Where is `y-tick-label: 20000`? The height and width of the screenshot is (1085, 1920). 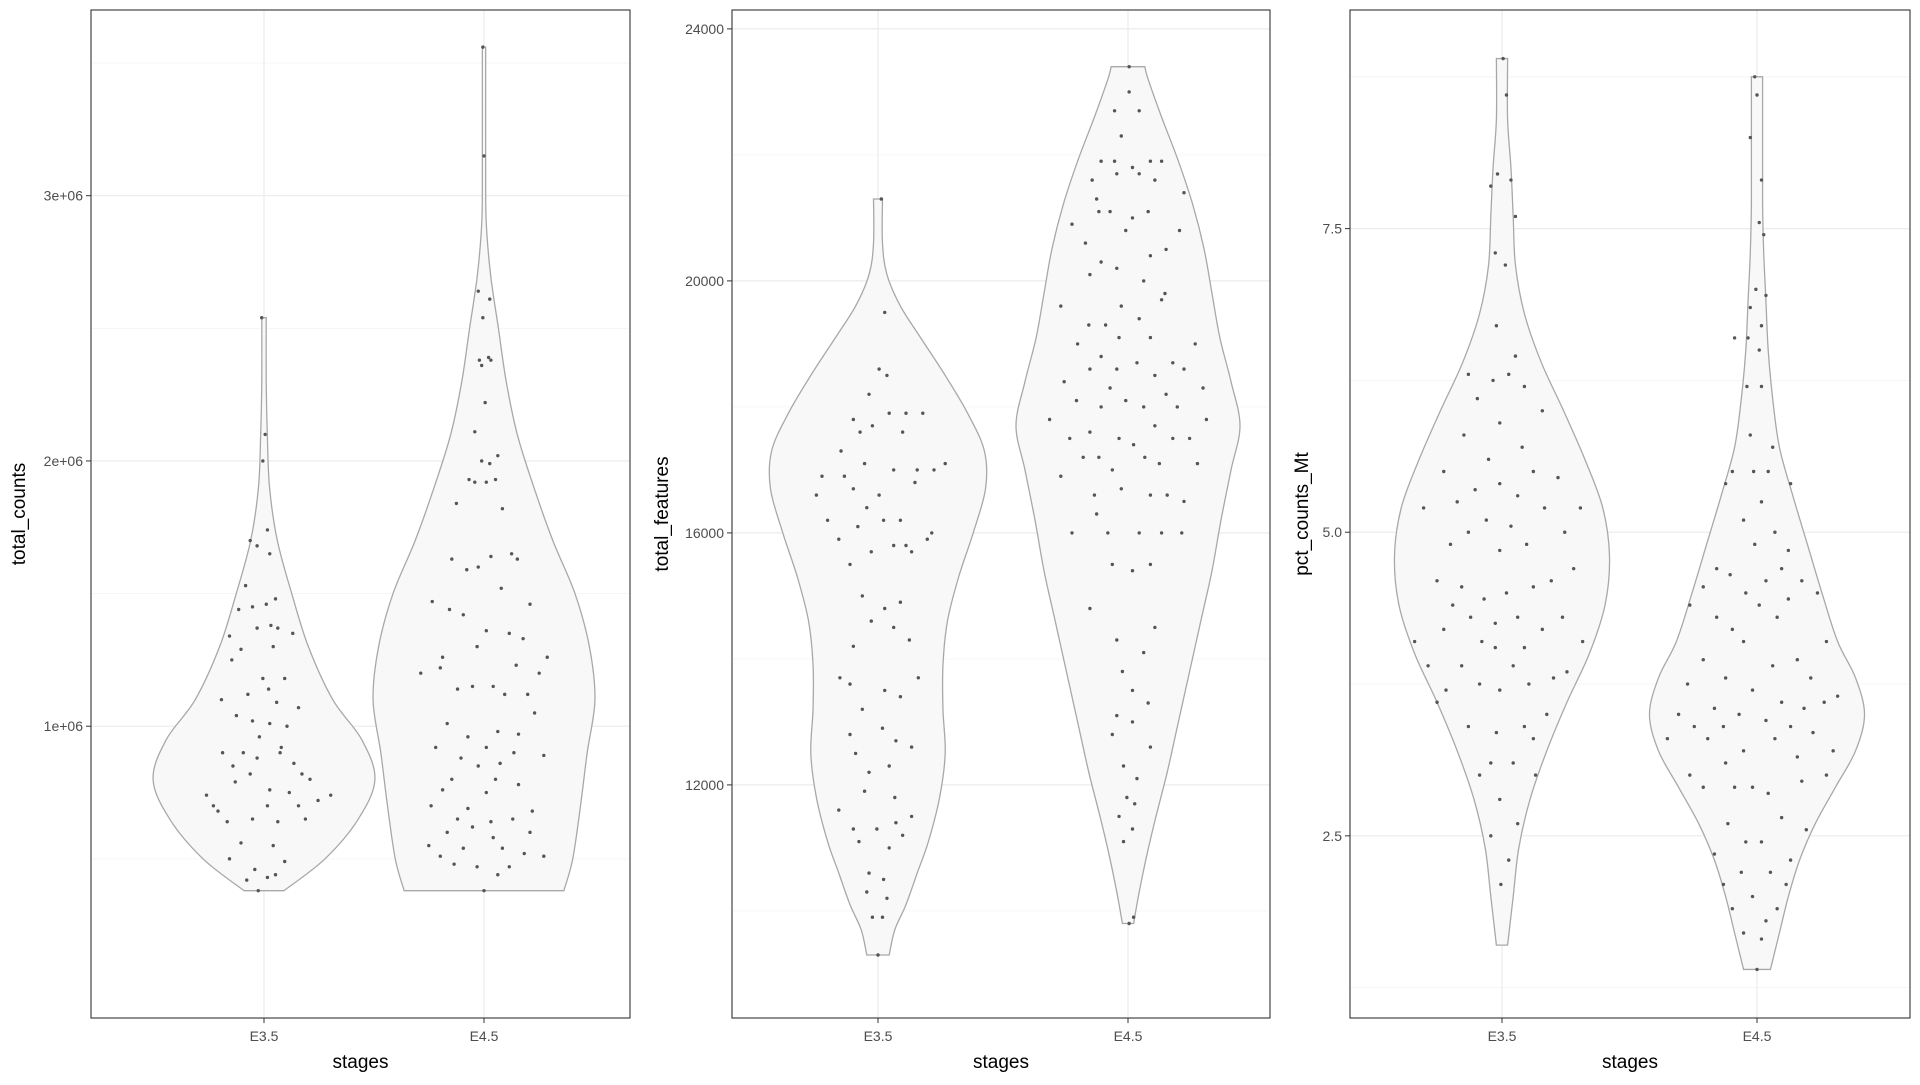 y-tick-label: 20000 is located at coordinates (704, 281).